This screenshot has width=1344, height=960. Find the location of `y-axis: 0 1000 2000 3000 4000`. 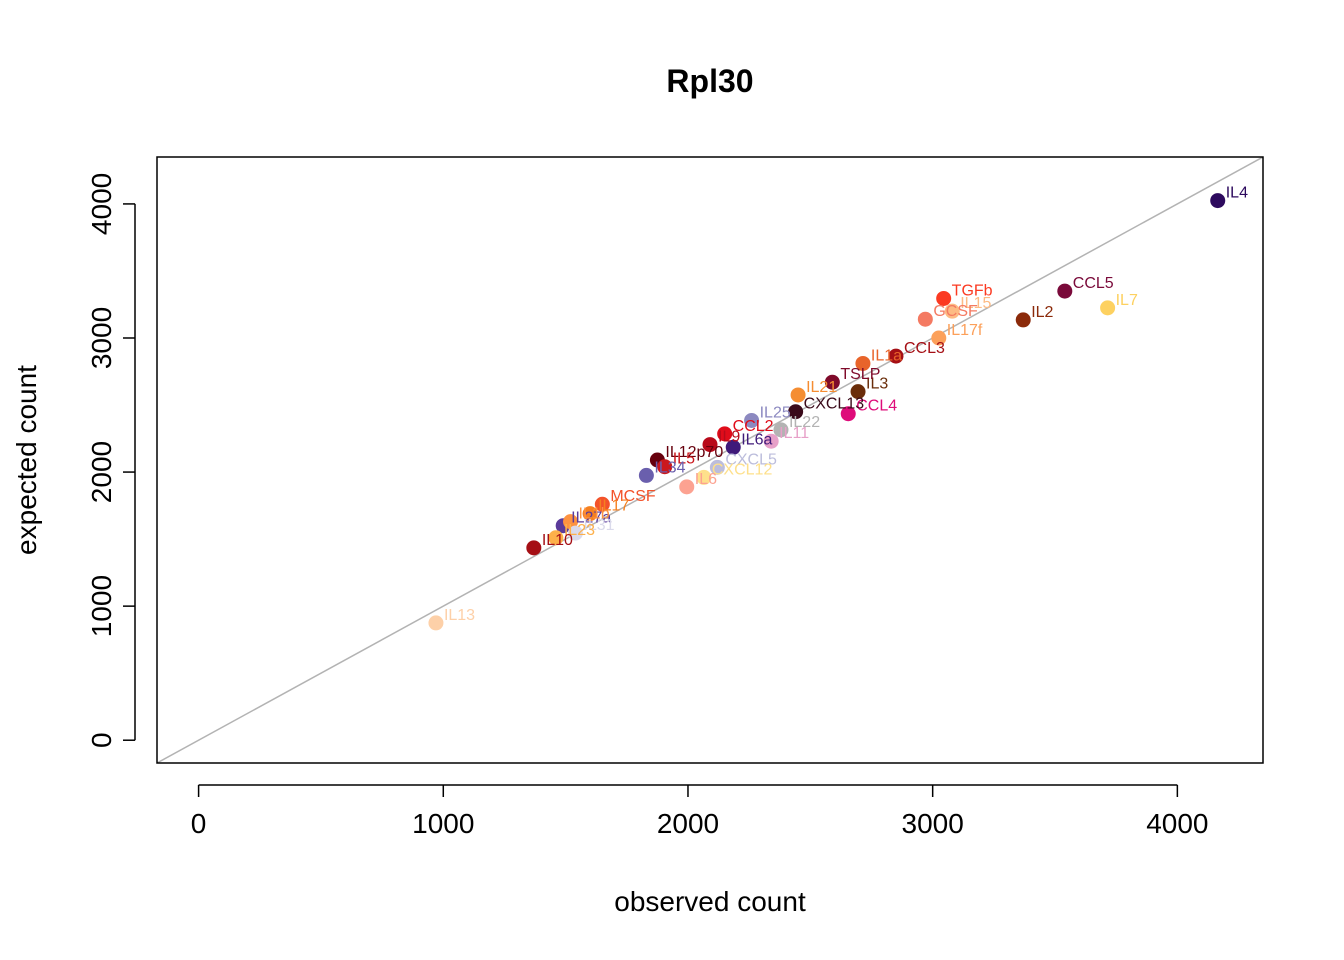

y-axis: 0 1000 2000 3000 4000 is located at coordinates (110, 460).